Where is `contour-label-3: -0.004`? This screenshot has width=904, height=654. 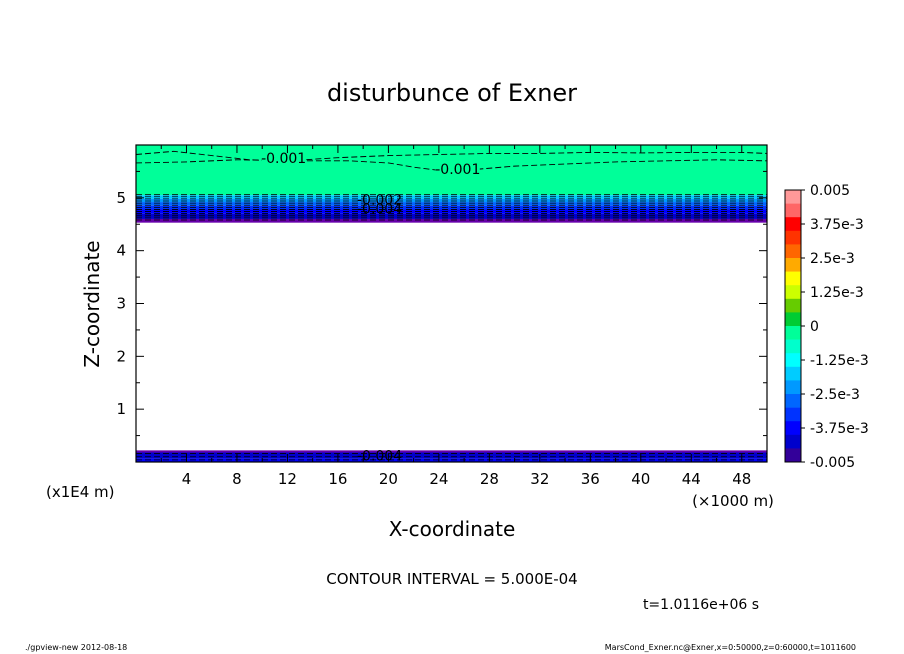
contour-label-3: -0.004 is located at coordinates (379, 209).